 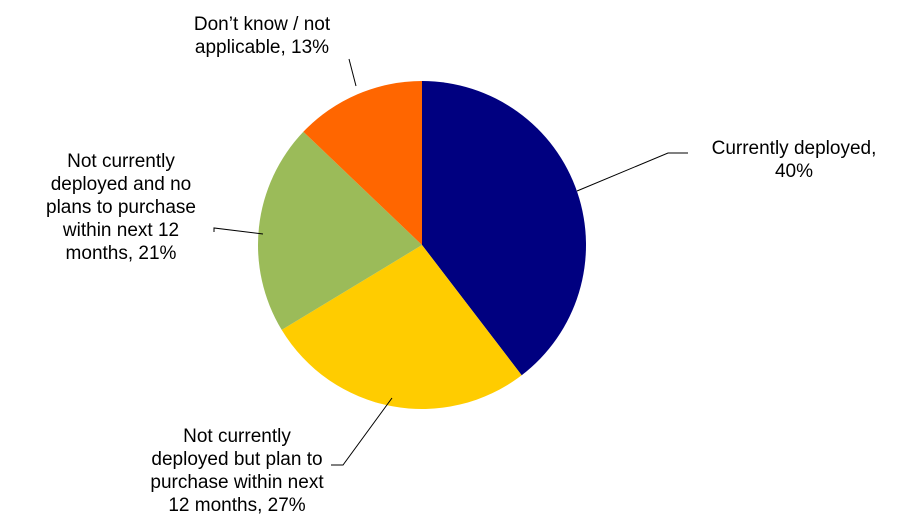 I want to click on data-label-line: deployed but plan to, so click(x=236, y=459).